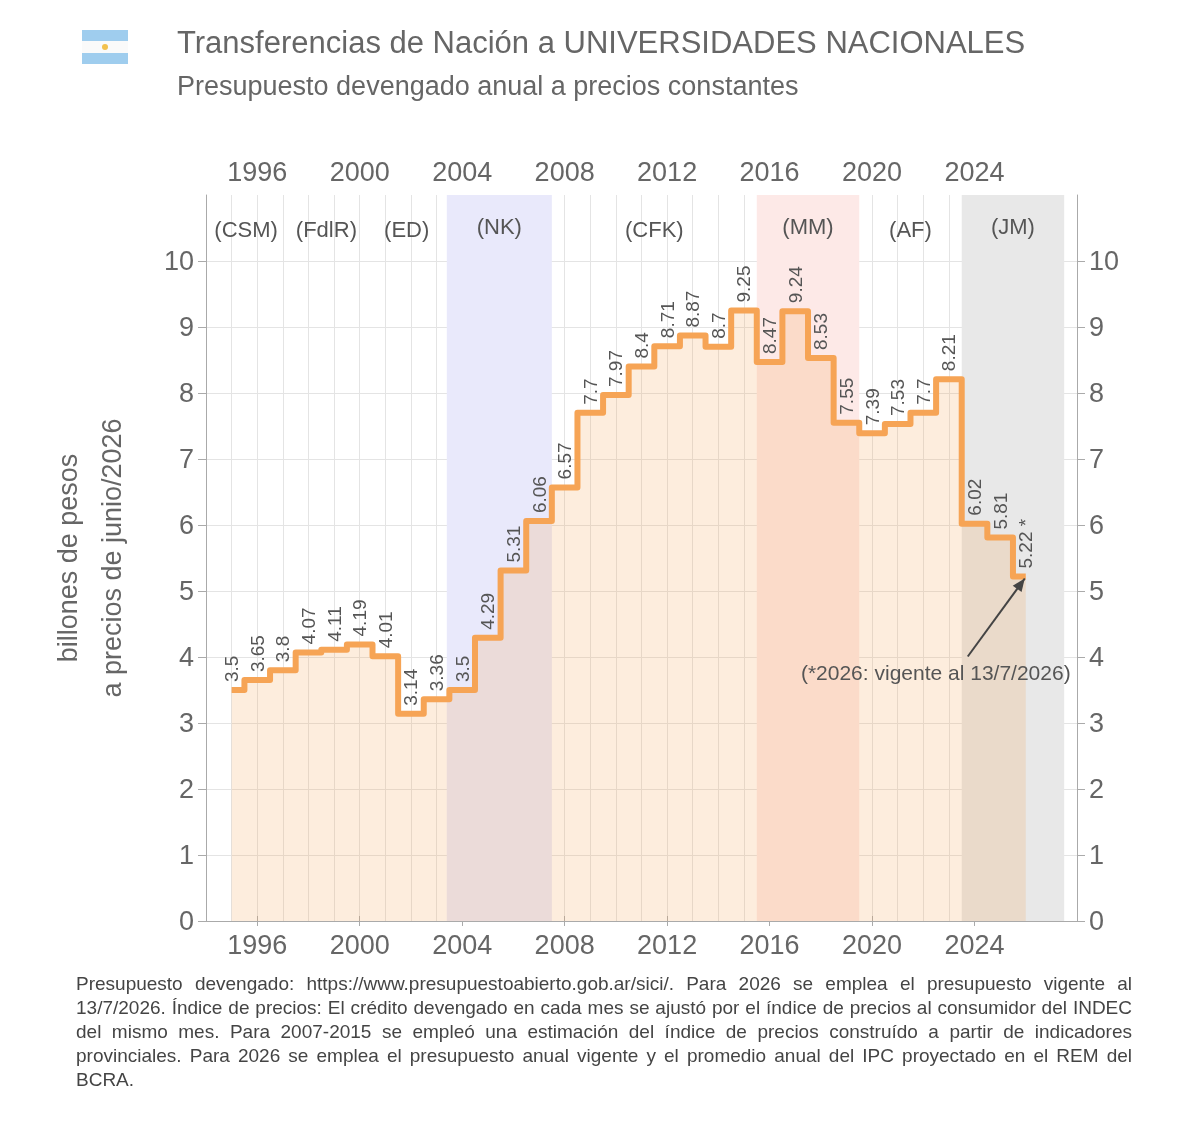  Describe the element at coordinates (407, 229) in the screenshot. I see `annotation: (ED)` at that location.